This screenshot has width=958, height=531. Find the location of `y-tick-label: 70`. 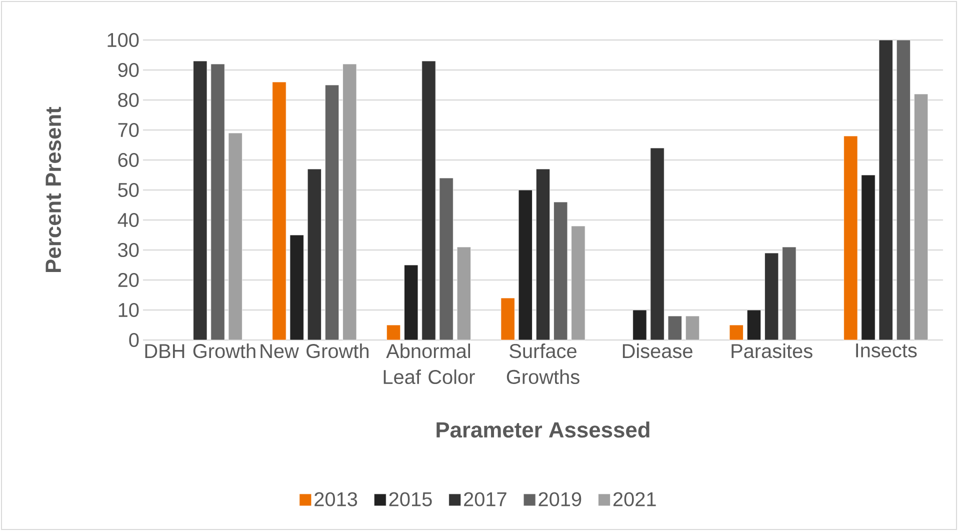

y-tick-label: 70 is located at coordinates (128, 130).